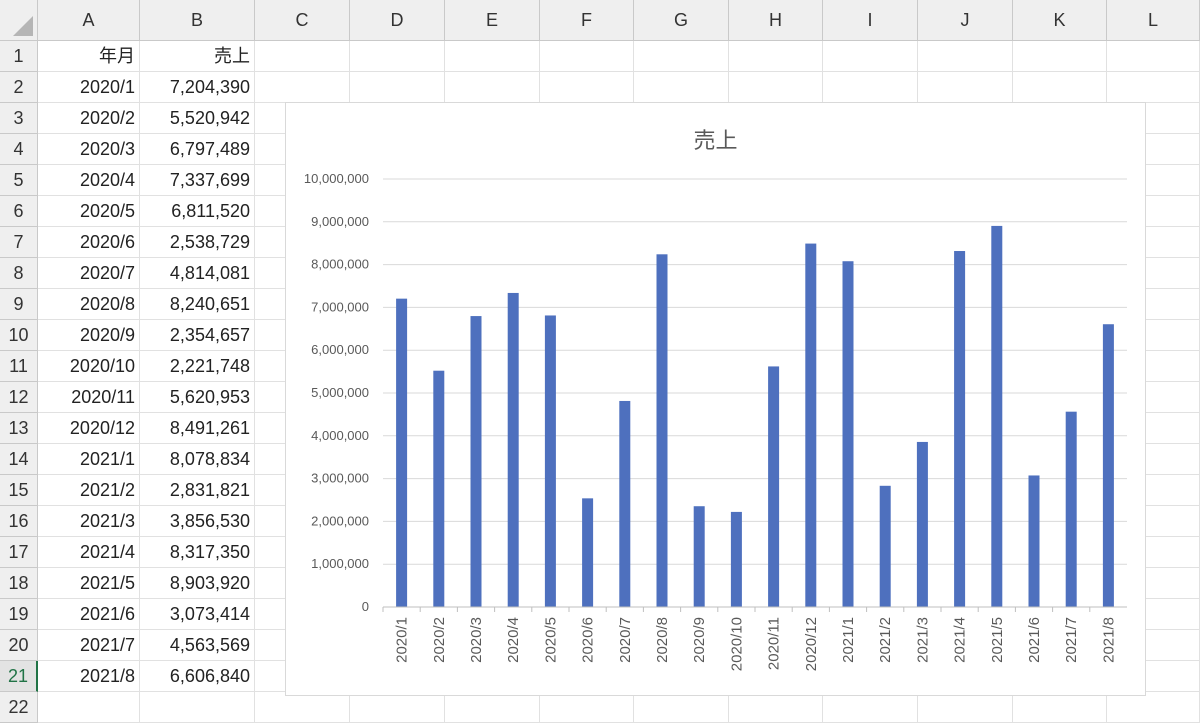  Describe the element at coordinates (197, 56) in the screenshot. I see `header-cell-sales: 売上` at that location.